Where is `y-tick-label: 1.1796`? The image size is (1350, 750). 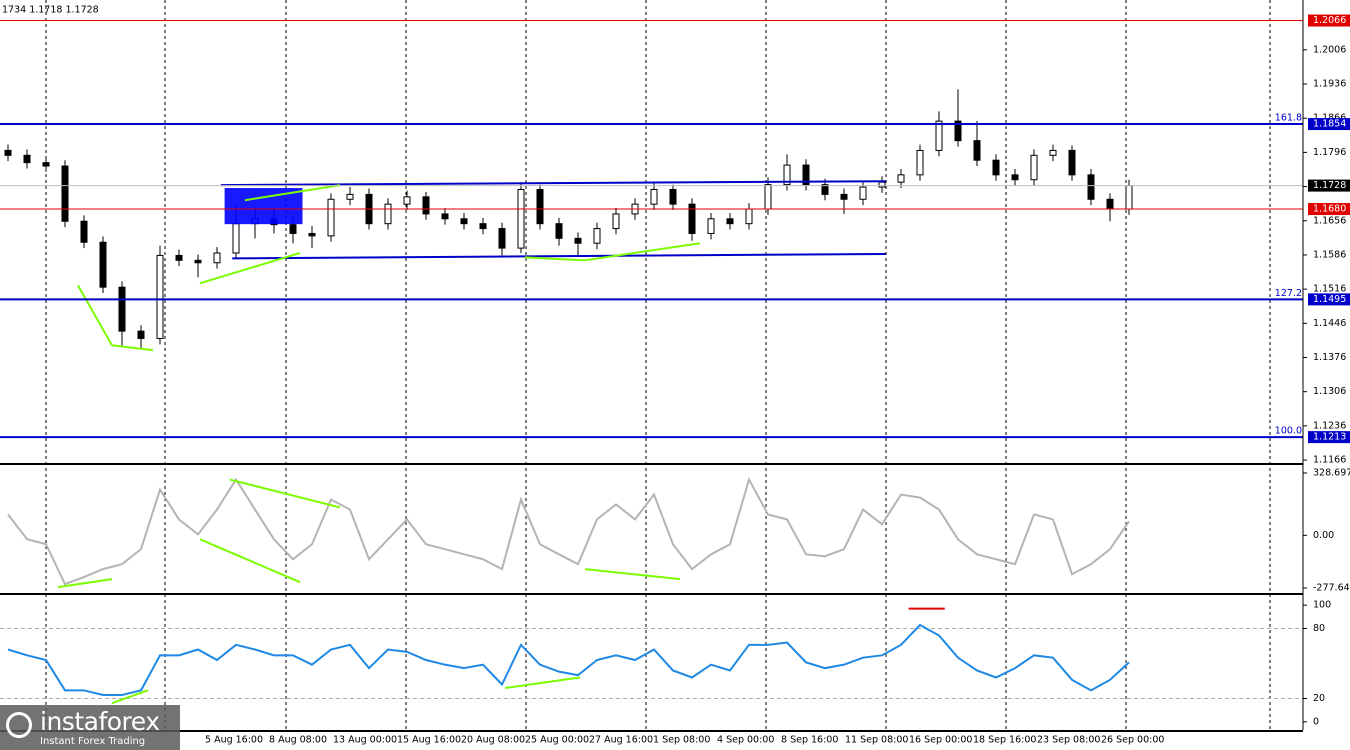 y-tick-label: 1.1796 is located at coordinates (1329, 152).